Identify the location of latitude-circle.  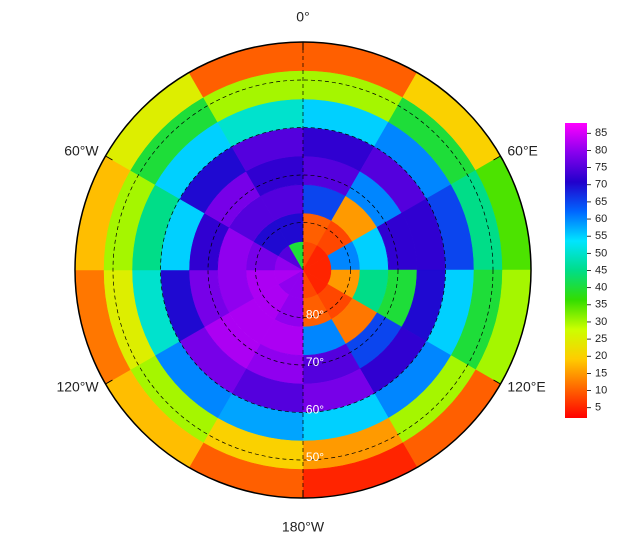
(303, 270).